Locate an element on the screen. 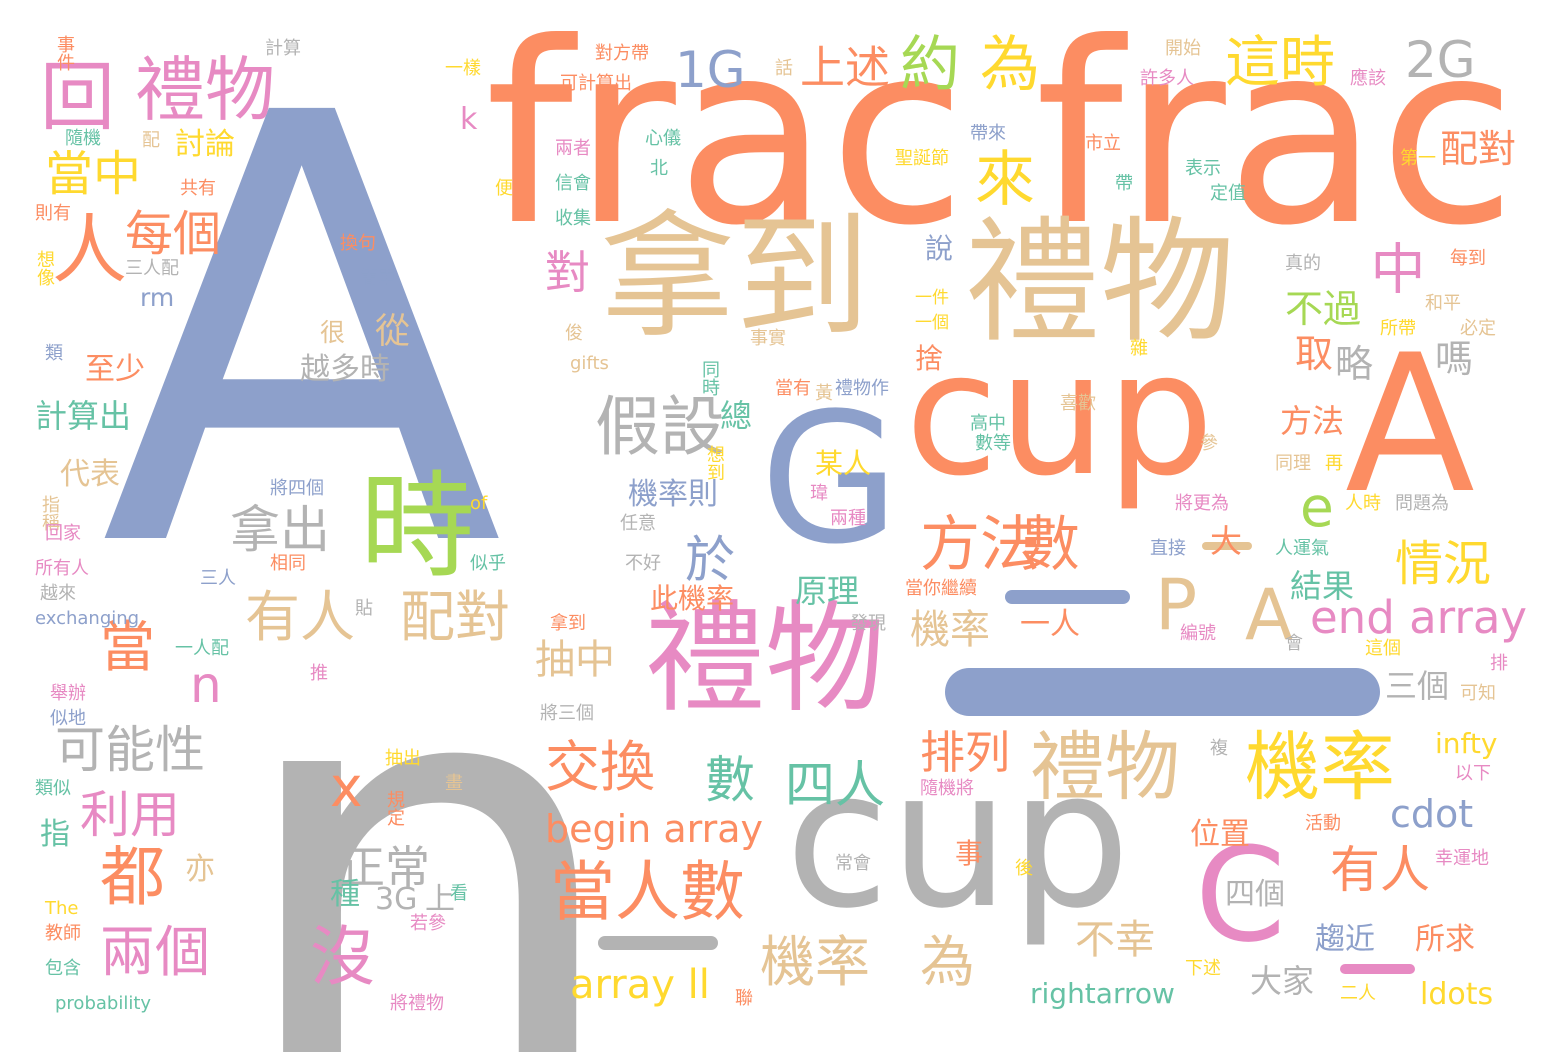  cloud-word: 原理 is located at coordinates (827, 591).